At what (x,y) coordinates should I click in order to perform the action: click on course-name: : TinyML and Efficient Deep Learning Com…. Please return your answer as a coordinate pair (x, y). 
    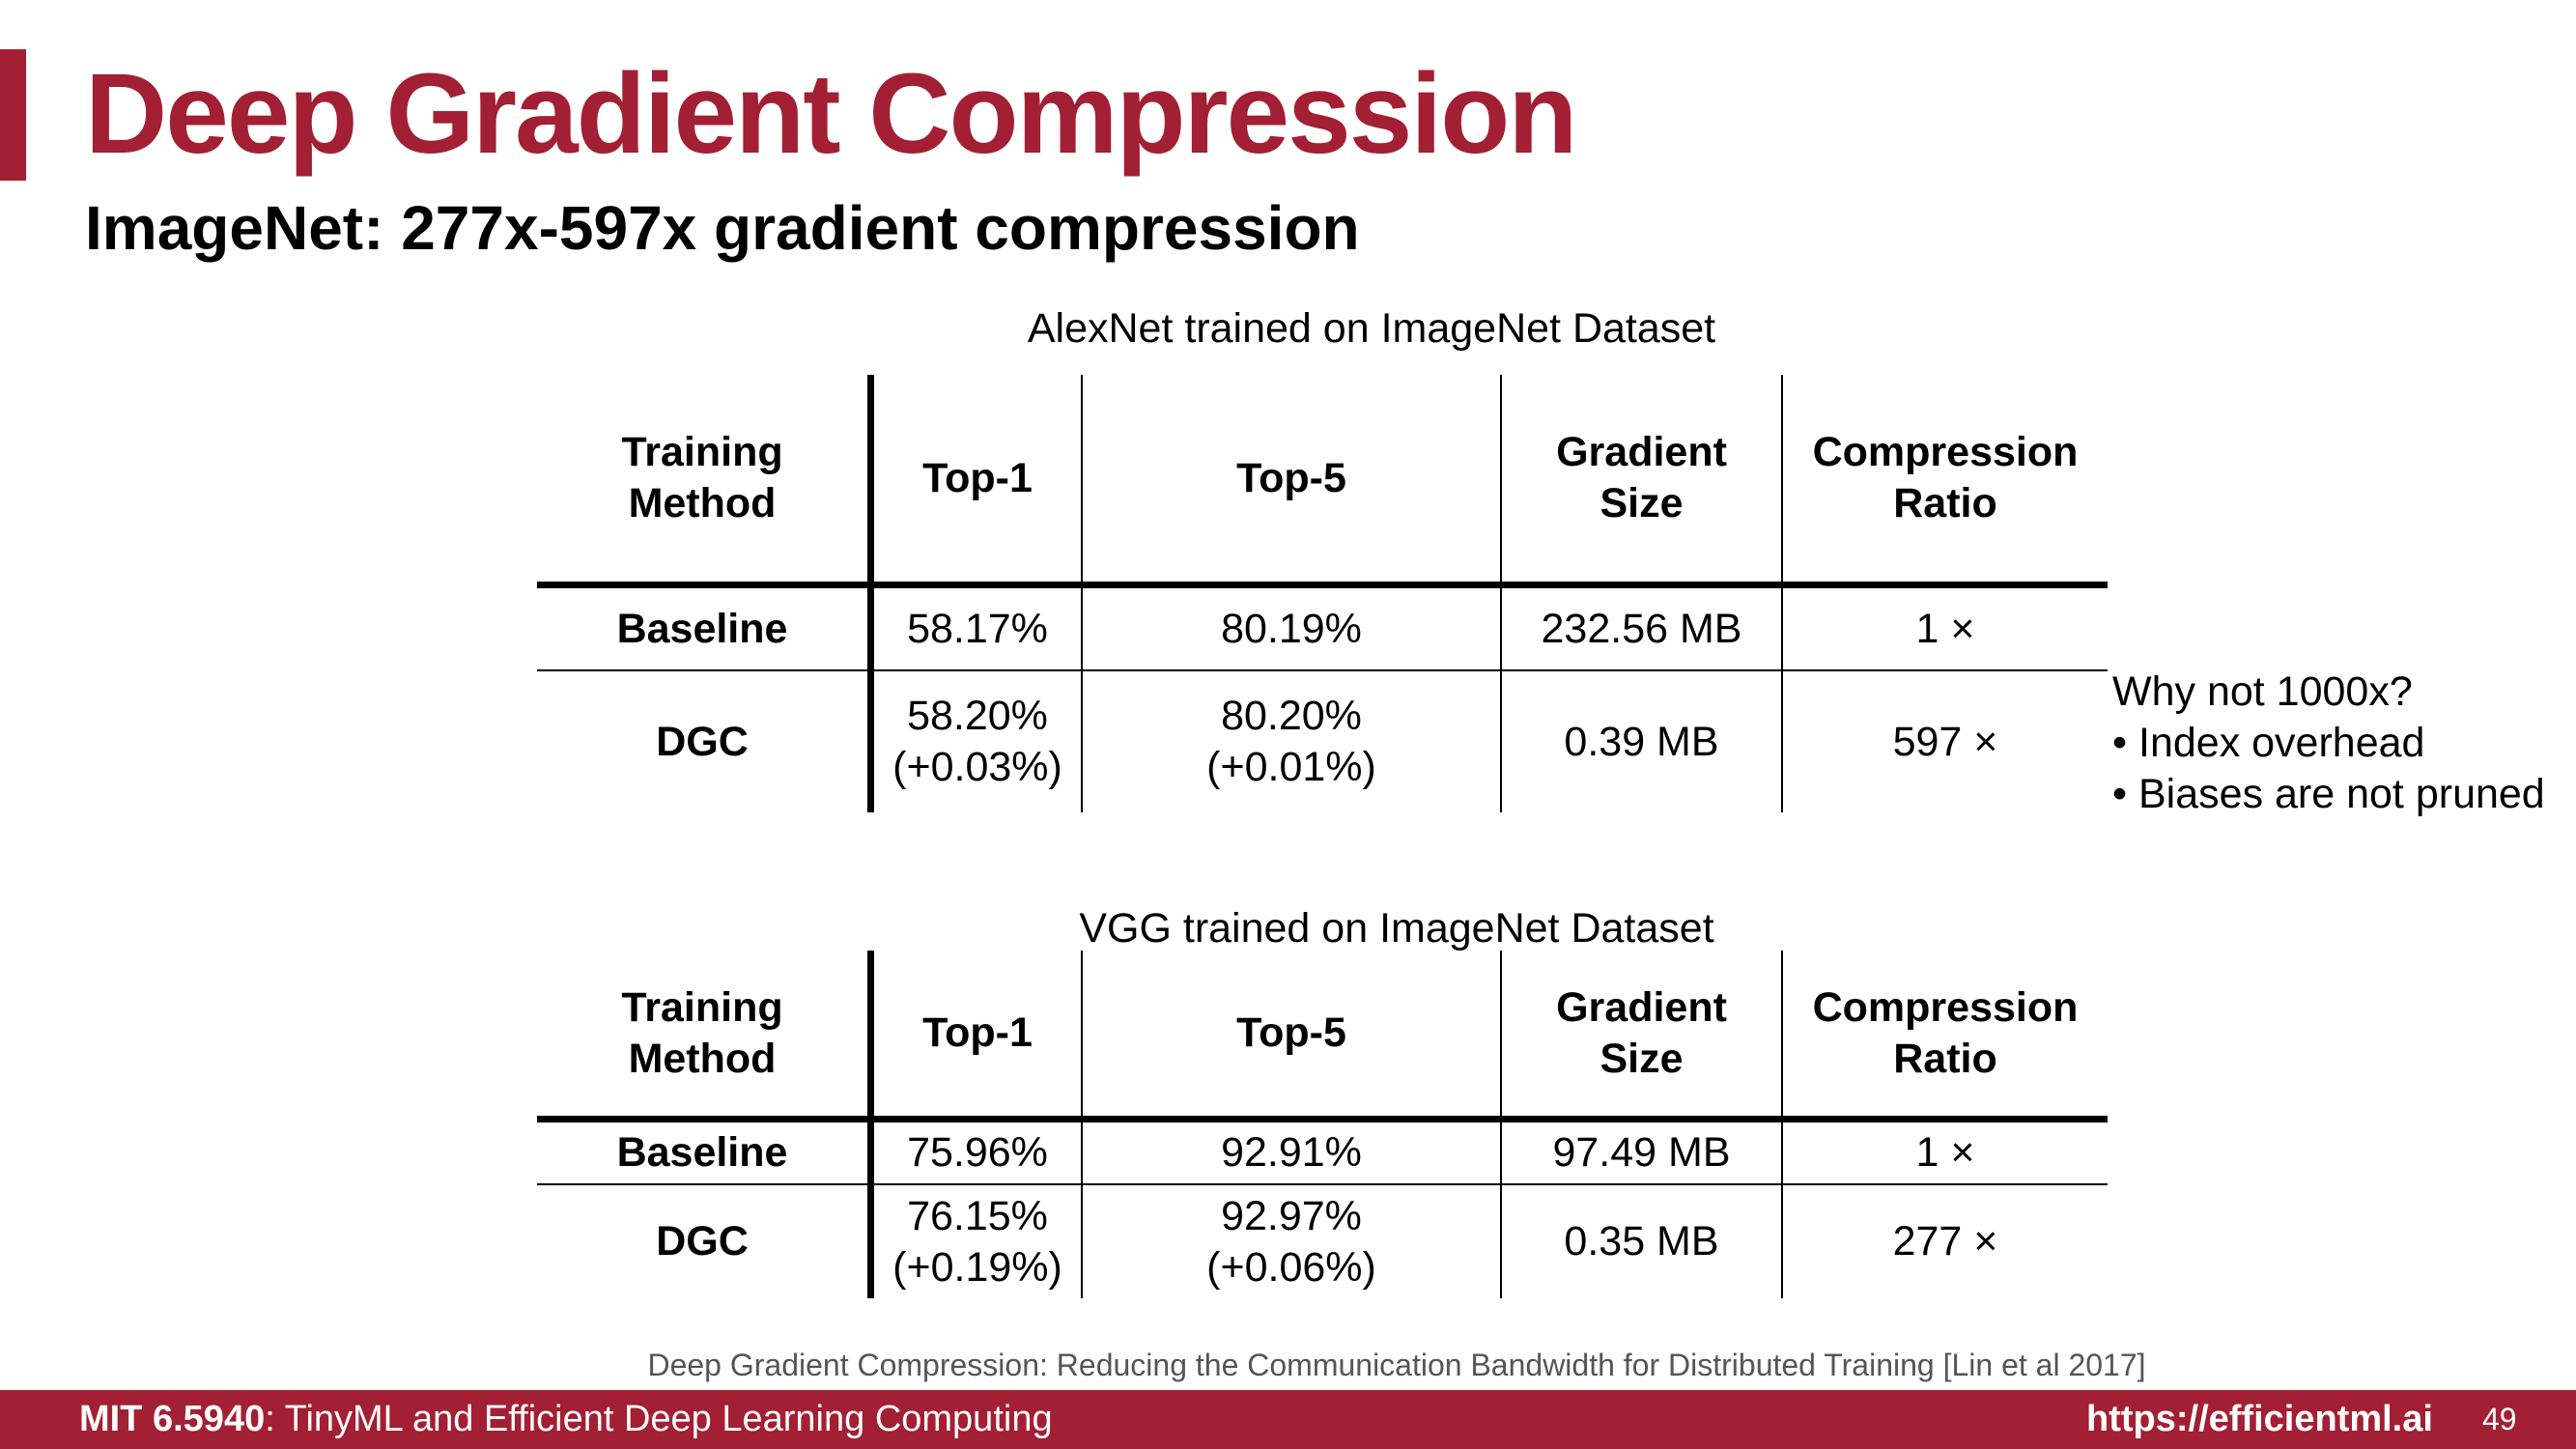
    Looking at the image, I should click on (659, 1419).